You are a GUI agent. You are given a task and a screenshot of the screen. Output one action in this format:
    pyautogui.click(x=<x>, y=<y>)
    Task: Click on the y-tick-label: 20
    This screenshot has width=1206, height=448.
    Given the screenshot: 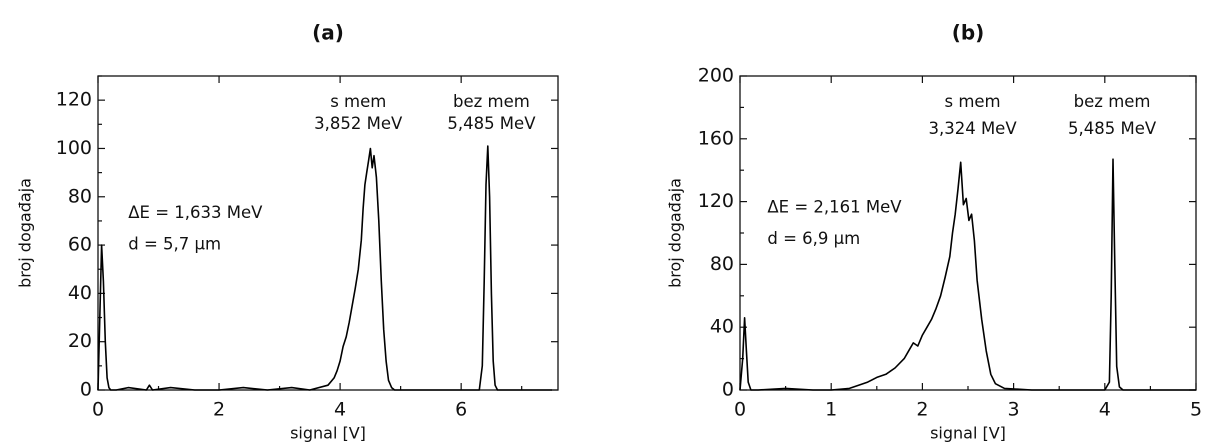 What is the action you would take?
    pyautogui.click(x=80, y=341)
    